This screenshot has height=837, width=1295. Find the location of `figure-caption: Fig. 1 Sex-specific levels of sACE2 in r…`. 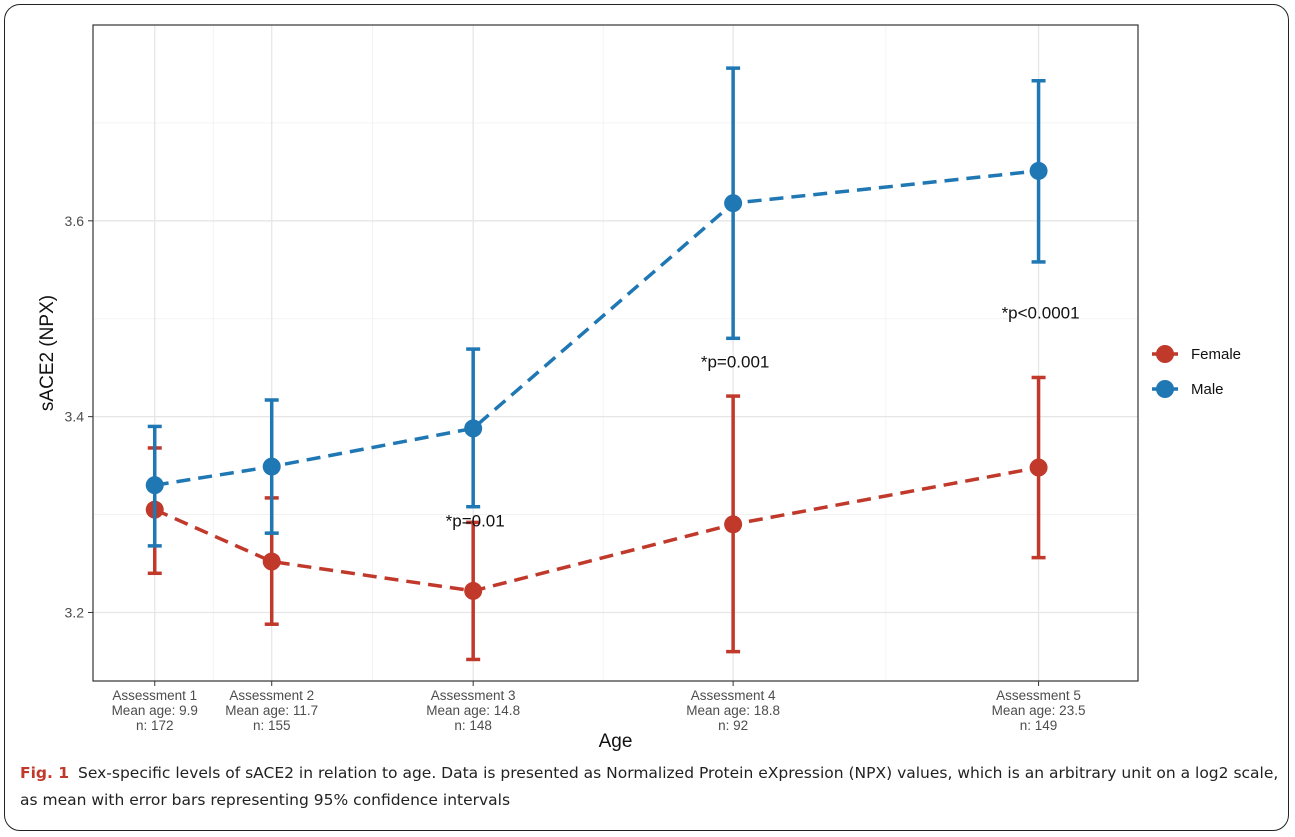

figure-caption: Fig. 1 Sex-specific levels of sACE2 in r… is located at coordinates (650, 787).